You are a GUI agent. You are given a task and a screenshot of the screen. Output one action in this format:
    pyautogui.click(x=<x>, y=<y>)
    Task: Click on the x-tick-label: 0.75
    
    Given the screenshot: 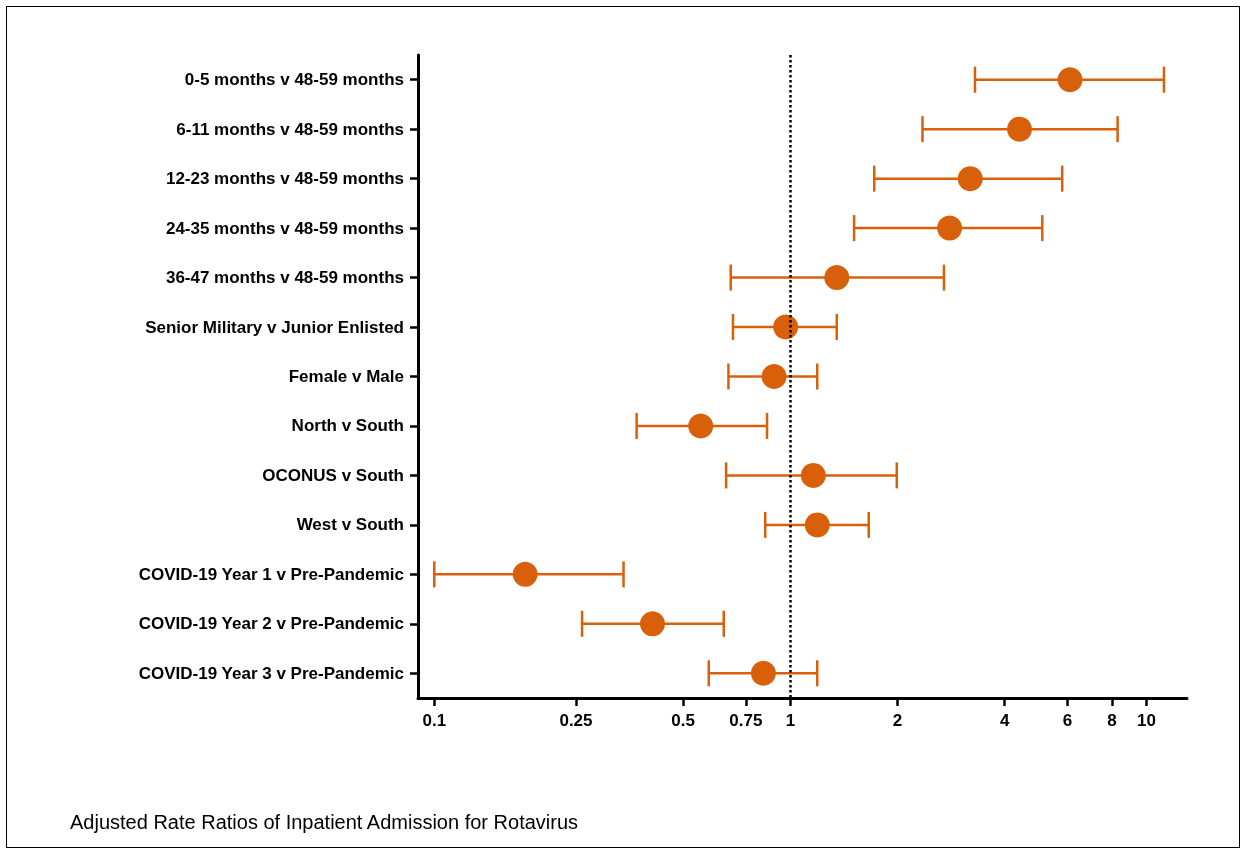 What is the action you would take?
    pyautogui.click(x=746, y=720)
    